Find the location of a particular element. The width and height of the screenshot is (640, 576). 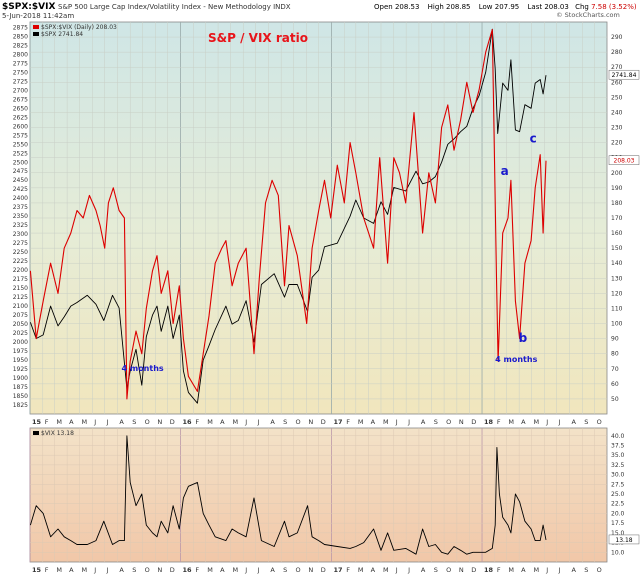

right-tick-label: 290 is located at coordinates (617, 37).